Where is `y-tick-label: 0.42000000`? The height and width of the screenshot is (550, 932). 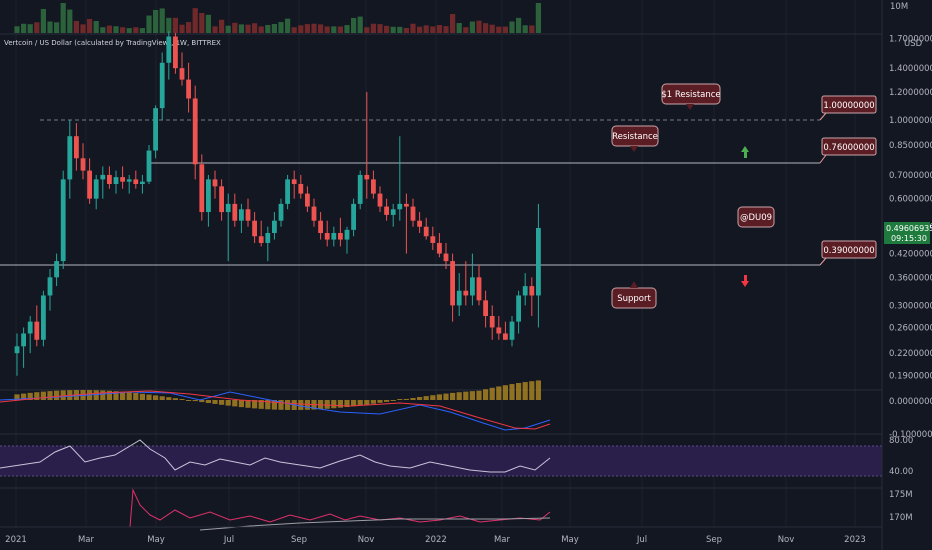 y-tick-label: 0.42000000 is located at coordinates (910, 255).